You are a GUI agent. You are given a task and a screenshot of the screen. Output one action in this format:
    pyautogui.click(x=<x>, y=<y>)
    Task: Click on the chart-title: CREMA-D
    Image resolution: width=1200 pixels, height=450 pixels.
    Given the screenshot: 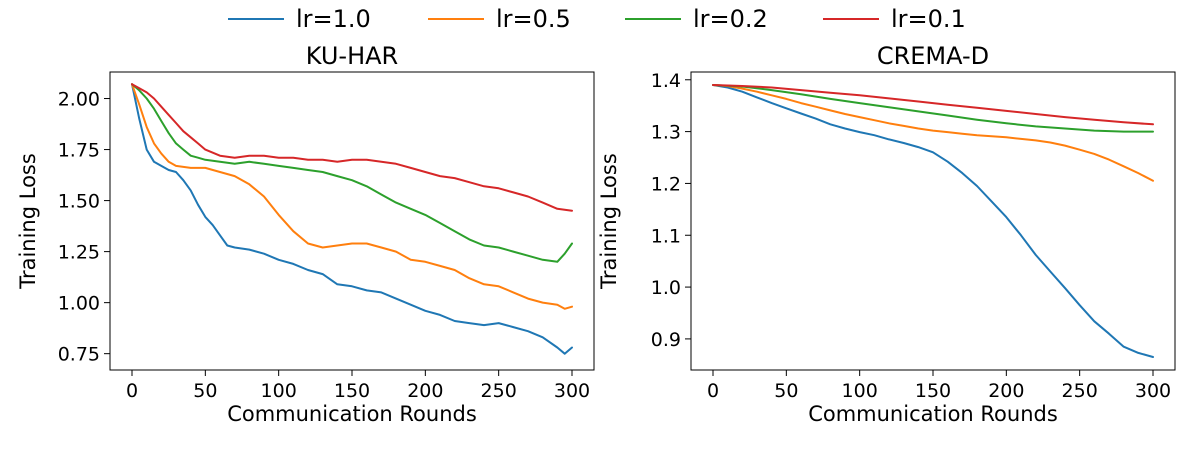 What is the action you would take?
    pyautogui.click(x=933, y=56)
    